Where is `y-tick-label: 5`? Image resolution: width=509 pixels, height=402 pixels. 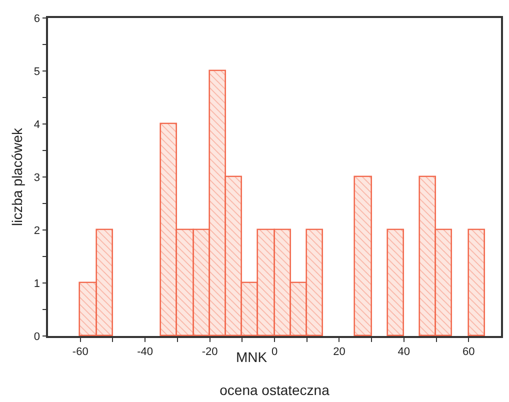
y-tick-label: 5 is located at coordinates (37, 72).